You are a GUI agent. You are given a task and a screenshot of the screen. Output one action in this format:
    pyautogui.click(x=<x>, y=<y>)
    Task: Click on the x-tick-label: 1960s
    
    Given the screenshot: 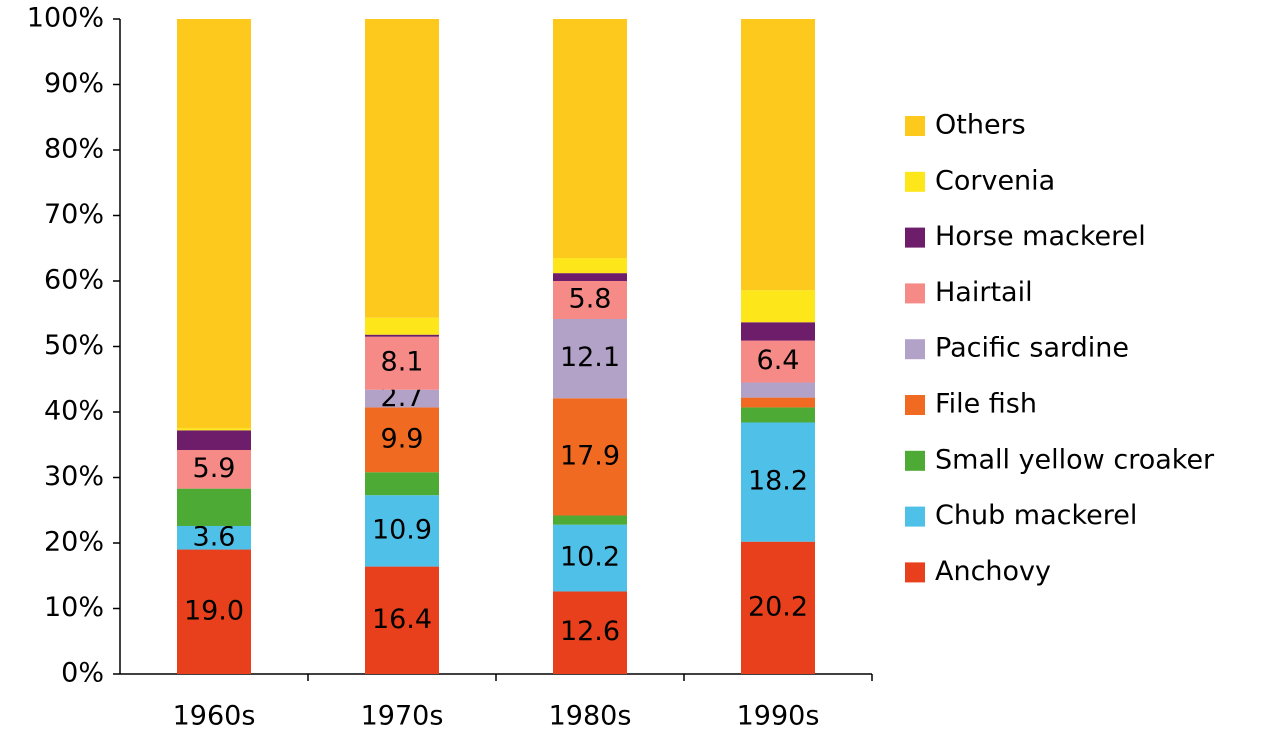 What is the action you would take?
    pyautogui.click(x=214, y=716)
    